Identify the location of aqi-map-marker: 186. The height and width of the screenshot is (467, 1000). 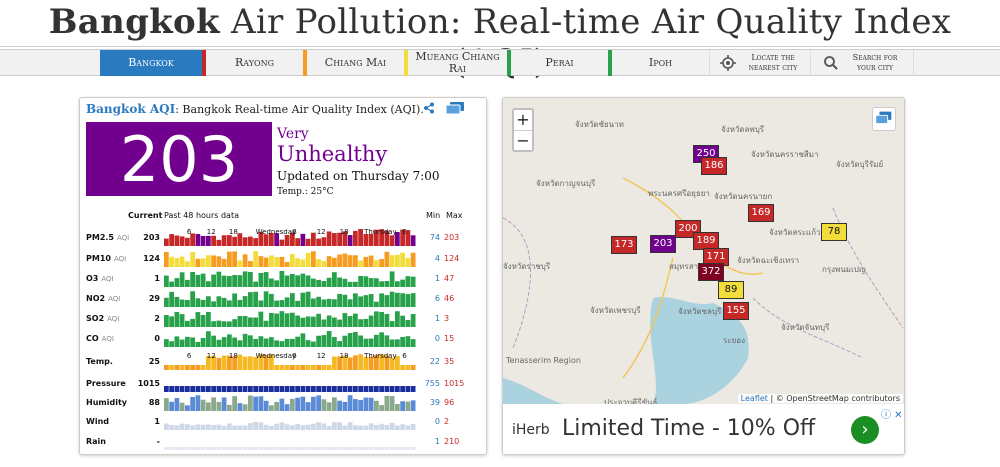
(714, 166).